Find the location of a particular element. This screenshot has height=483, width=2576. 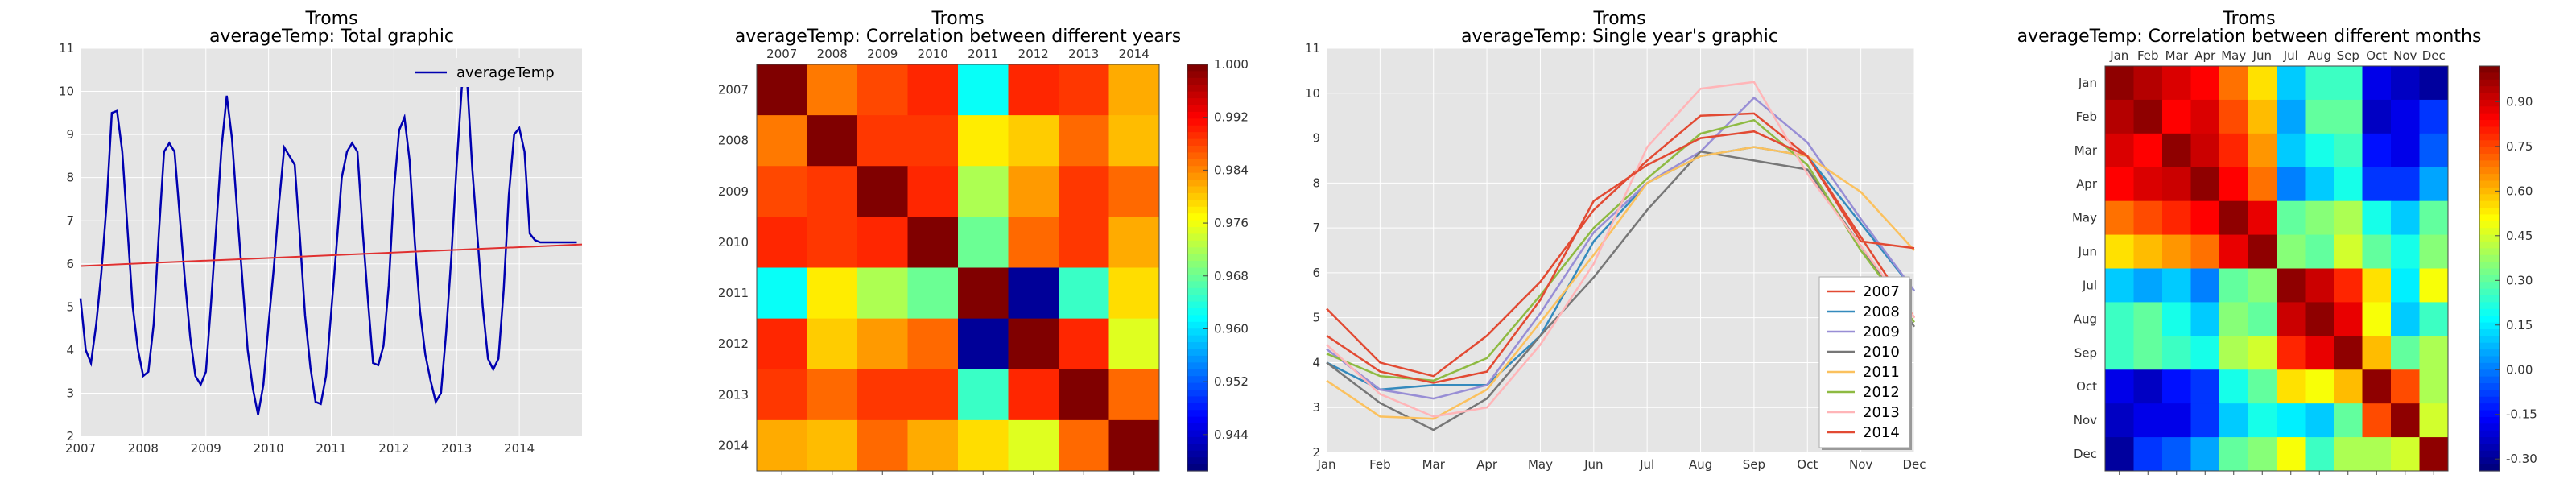

x-tick-label: 2011 is located at coordinates (331, 448).